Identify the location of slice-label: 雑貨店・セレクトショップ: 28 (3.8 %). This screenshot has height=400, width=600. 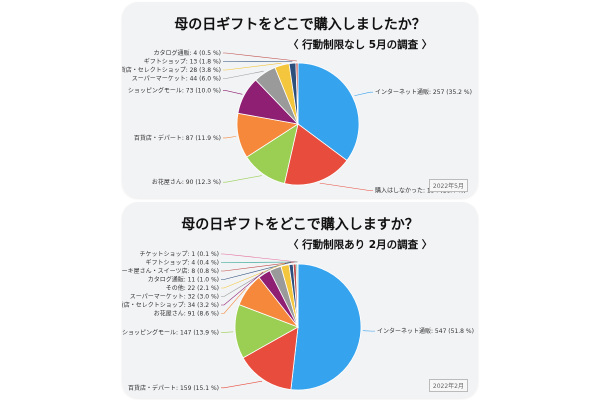
(171, 70).